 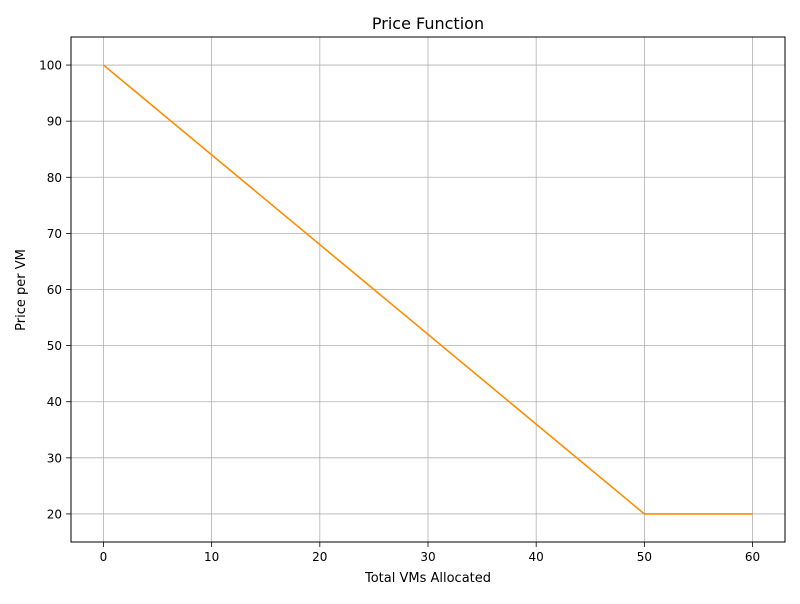 I want to click on y-tick-label-60: 60, so click(x=54, y=290).